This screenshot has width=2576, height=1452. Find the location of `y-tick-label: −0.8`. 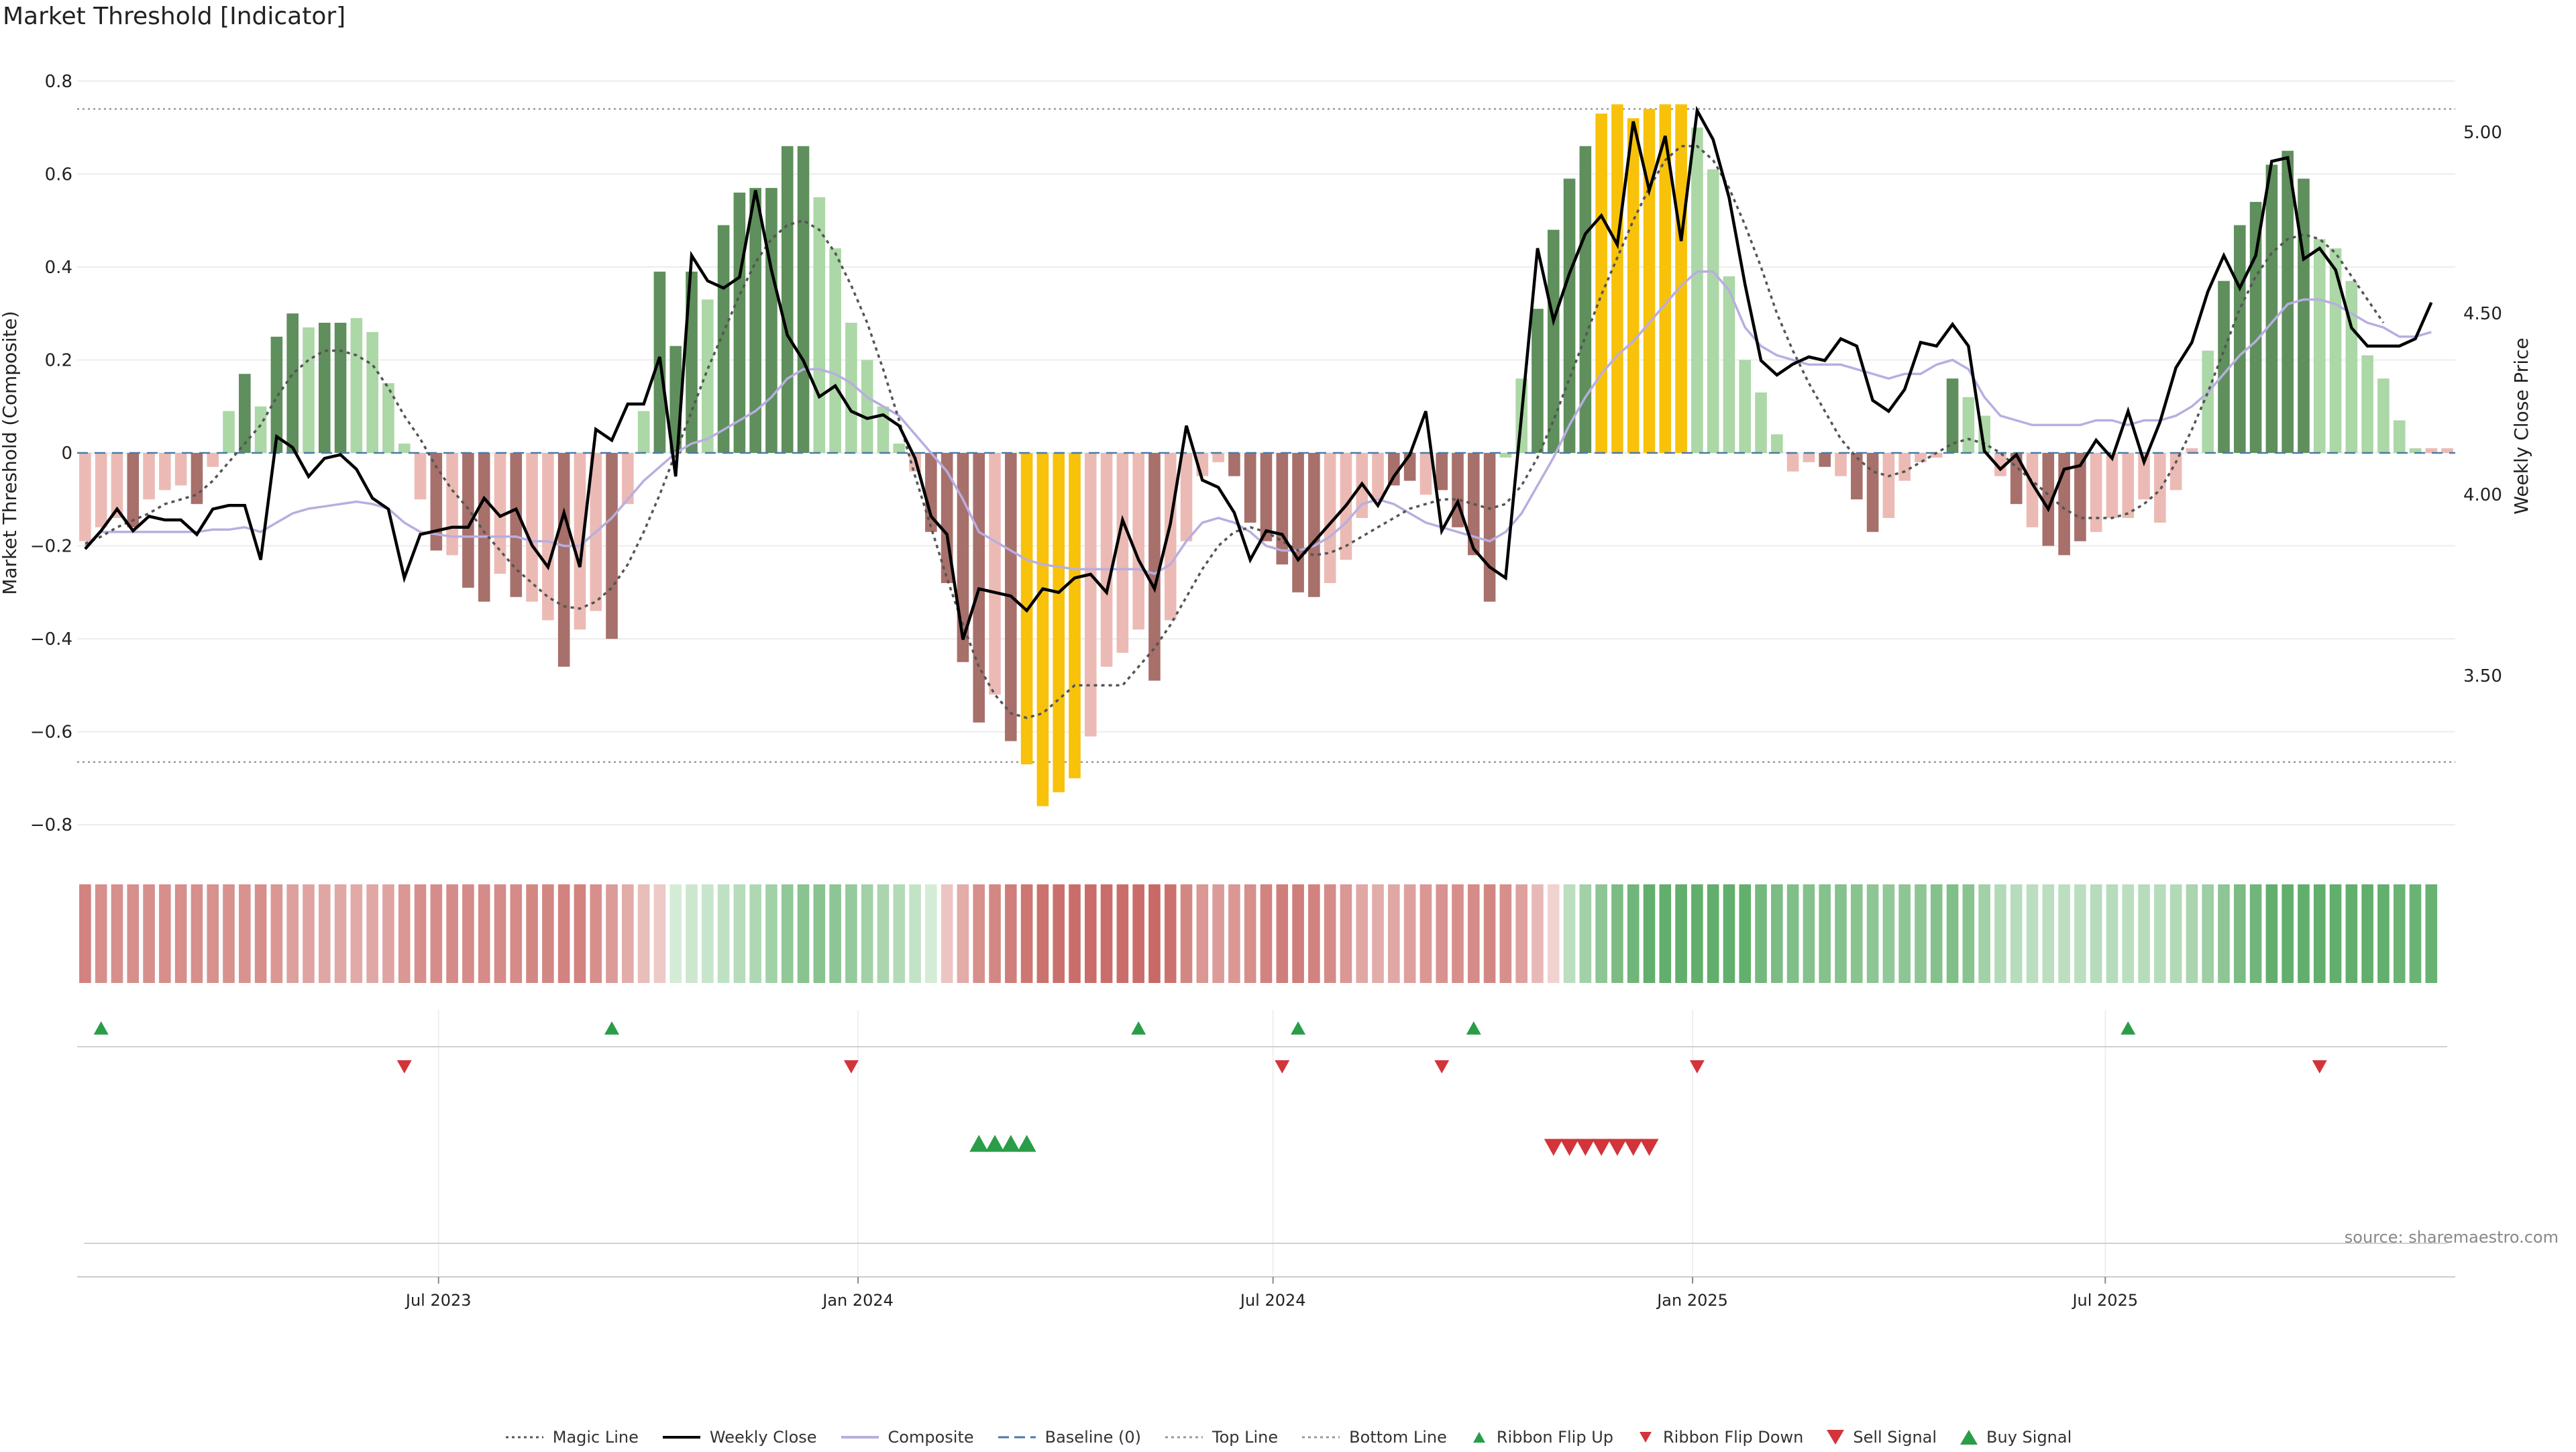

y-tick-label: −0.8 is located at coordinates (51, 825).